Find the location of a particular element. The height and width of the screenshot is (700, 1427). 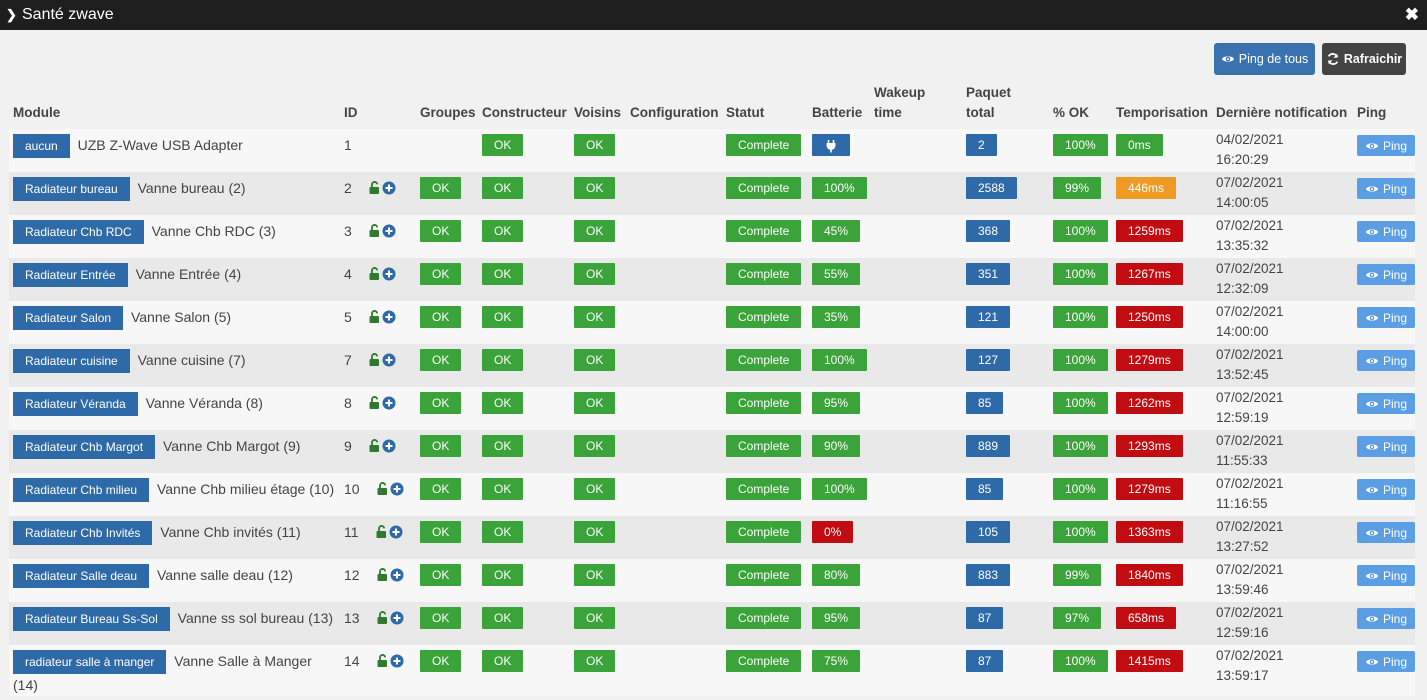

manufacturer-badge: OK is located at coordinates (503, 403).